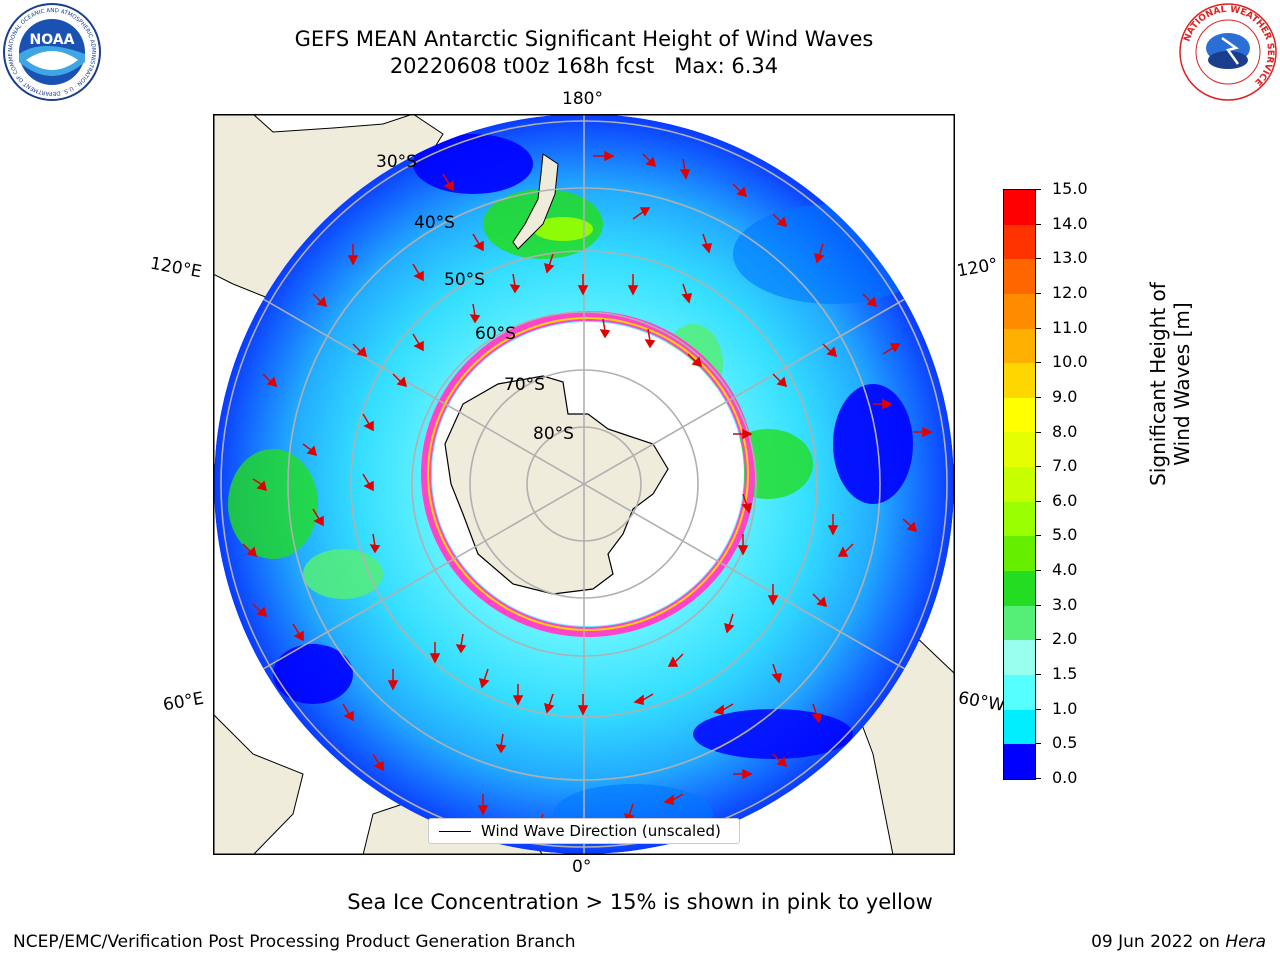 The height and width of the screenshot is (960, 1280). I want to click on colorbar-tick-label: 6.0, so click(1065, 500).